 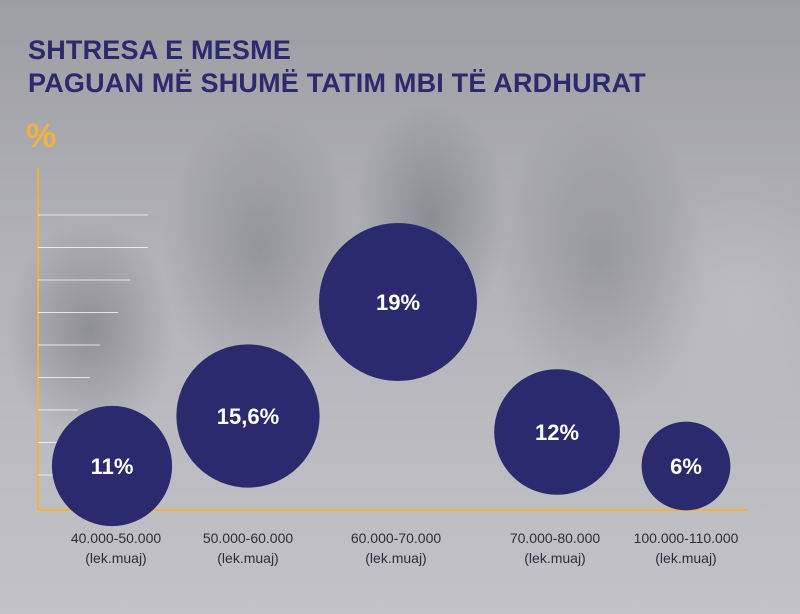 What do you see at coordinates (337, 83) in the screenshot?
I see `chart-title-line-2: PAGUAN MË SHUMË TATIM MBI TË ARDHURAT` at bounding box center [337, 83].